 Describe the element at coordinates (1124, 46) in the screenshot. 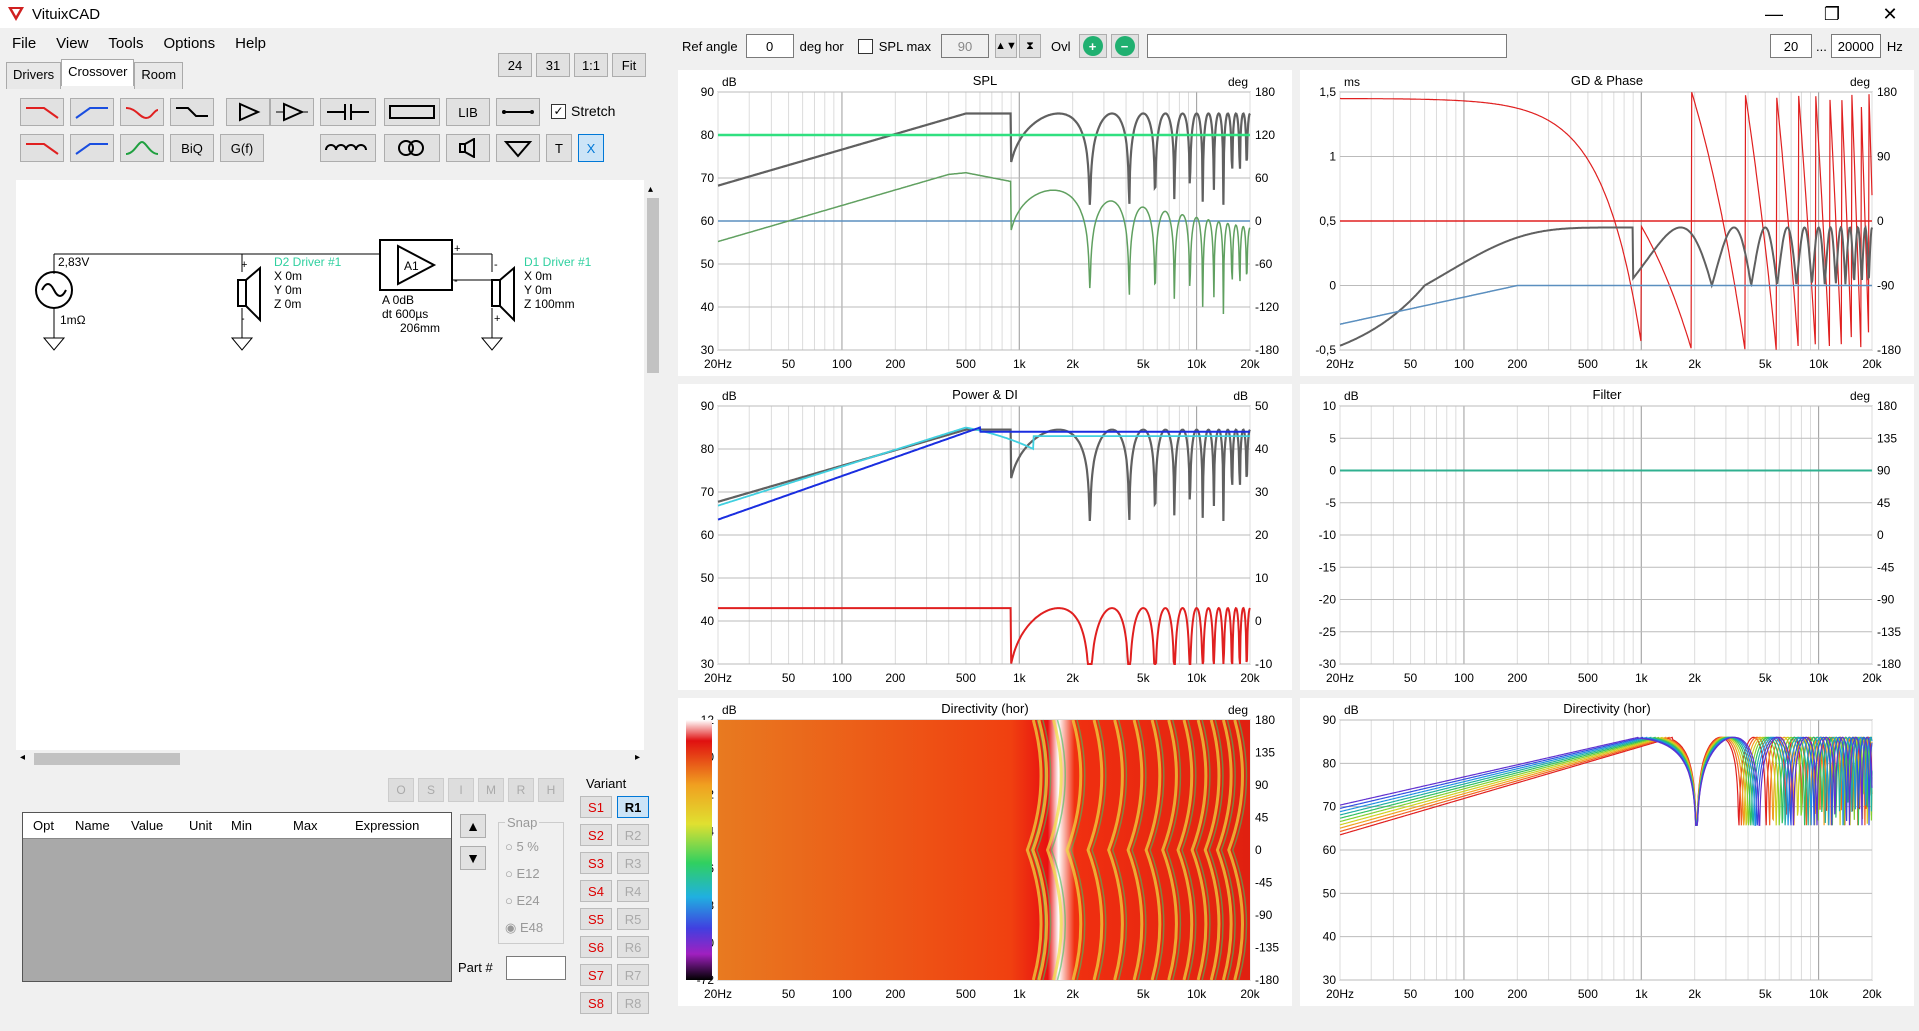

I see `overlay-remove-button: −` at that location.